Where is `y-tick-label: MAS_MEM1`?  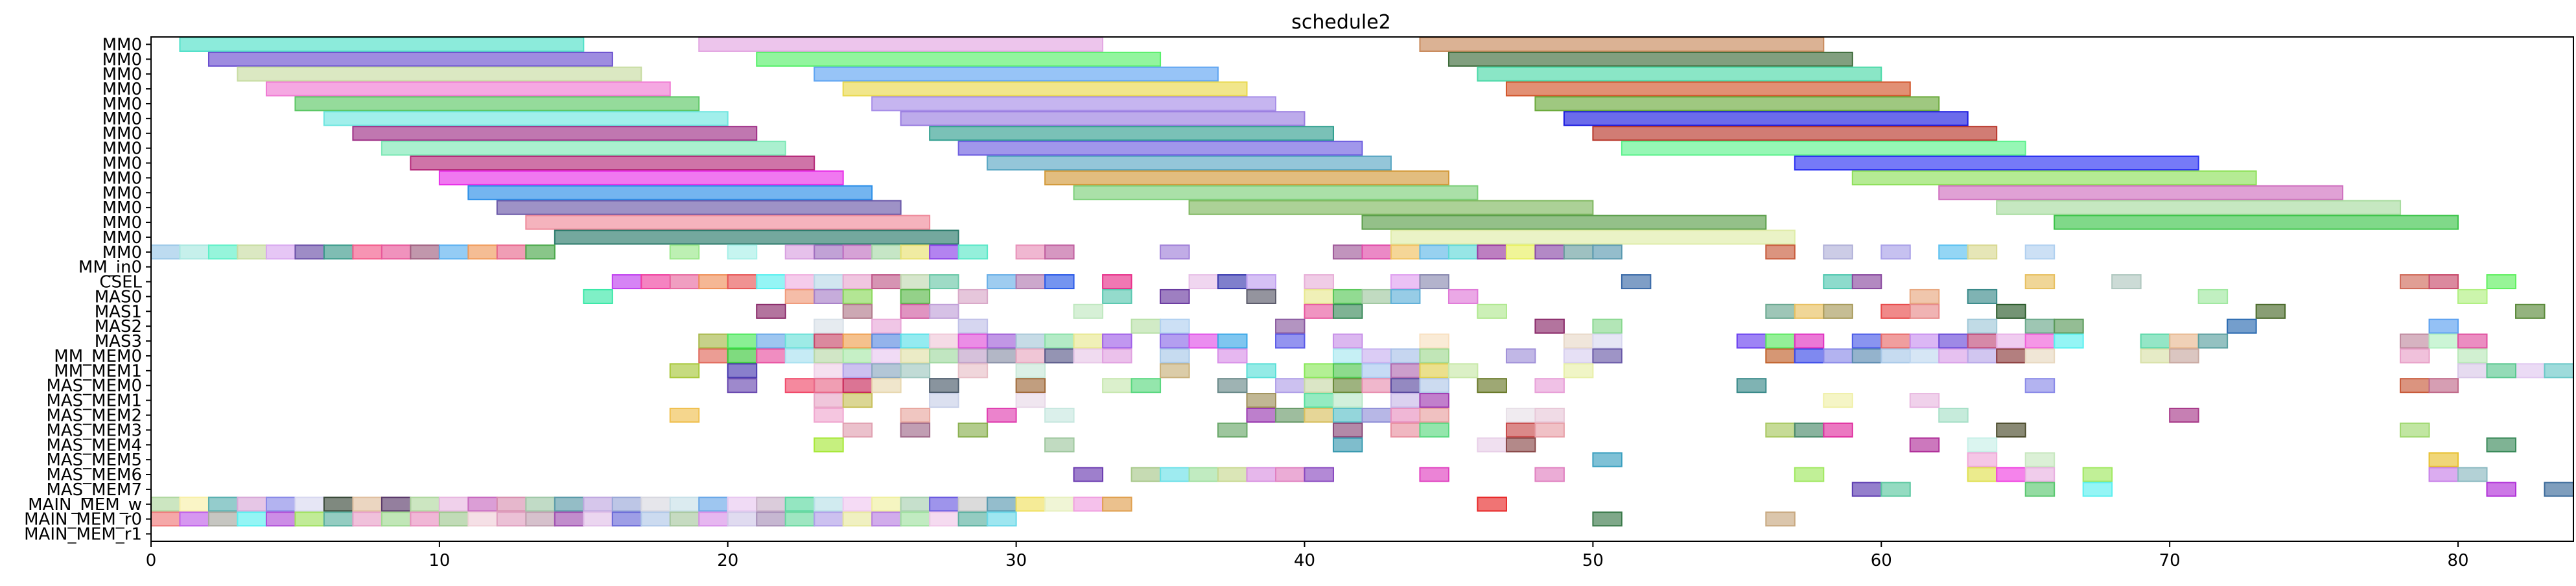
y-tick-label: MAS_MEM1 is located at coordinates (94, 401).